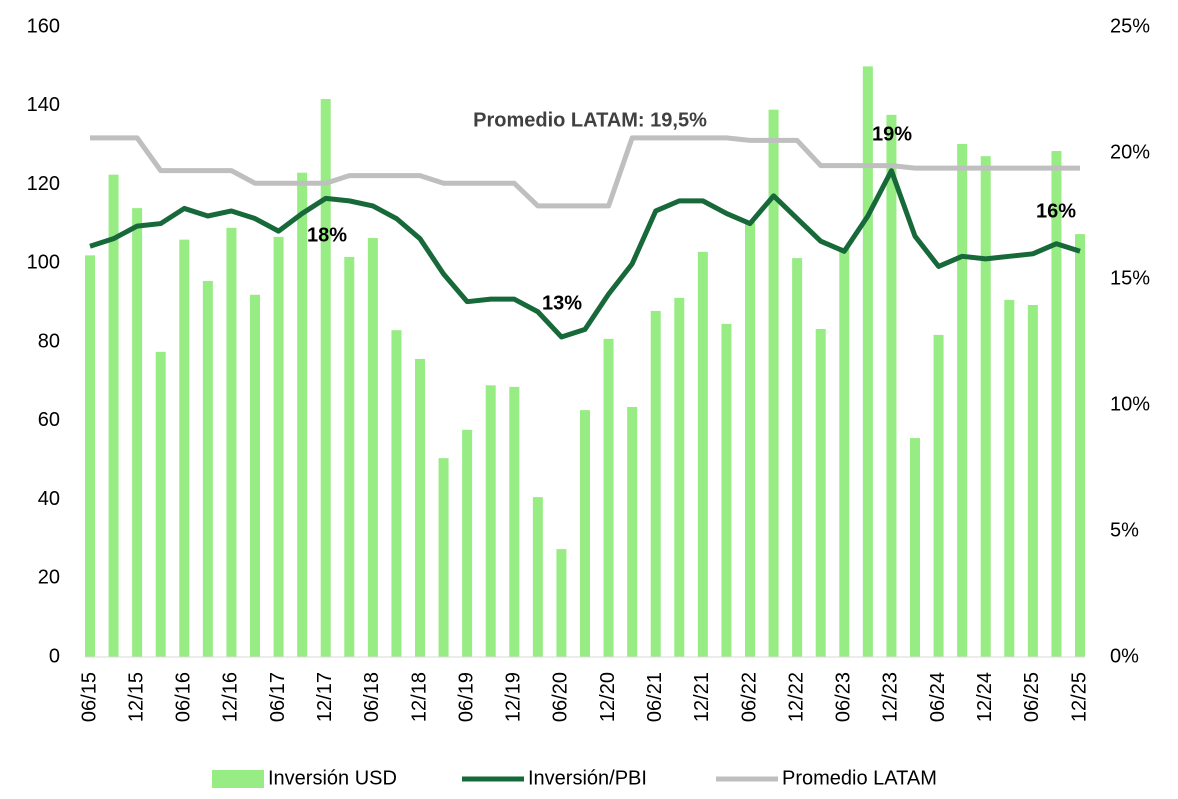  I want to click on legend-label: Inversión/PBI, so click(587, 778).